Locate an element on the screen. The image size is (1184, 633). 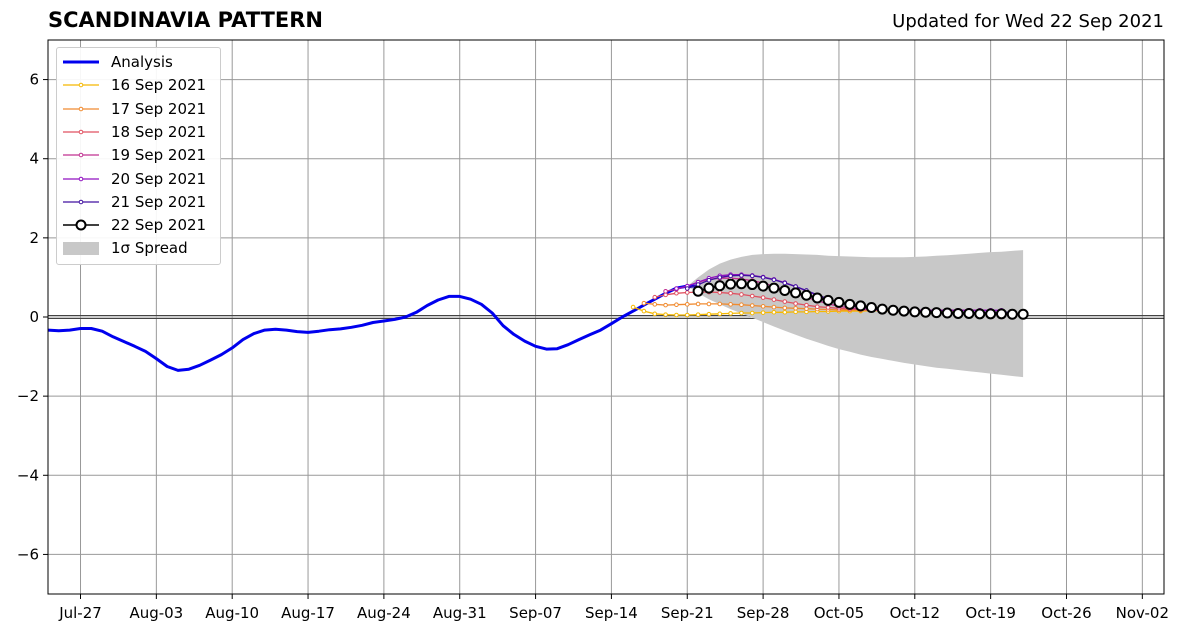
legend-swatch-fill is located at coordinates (81, 249).